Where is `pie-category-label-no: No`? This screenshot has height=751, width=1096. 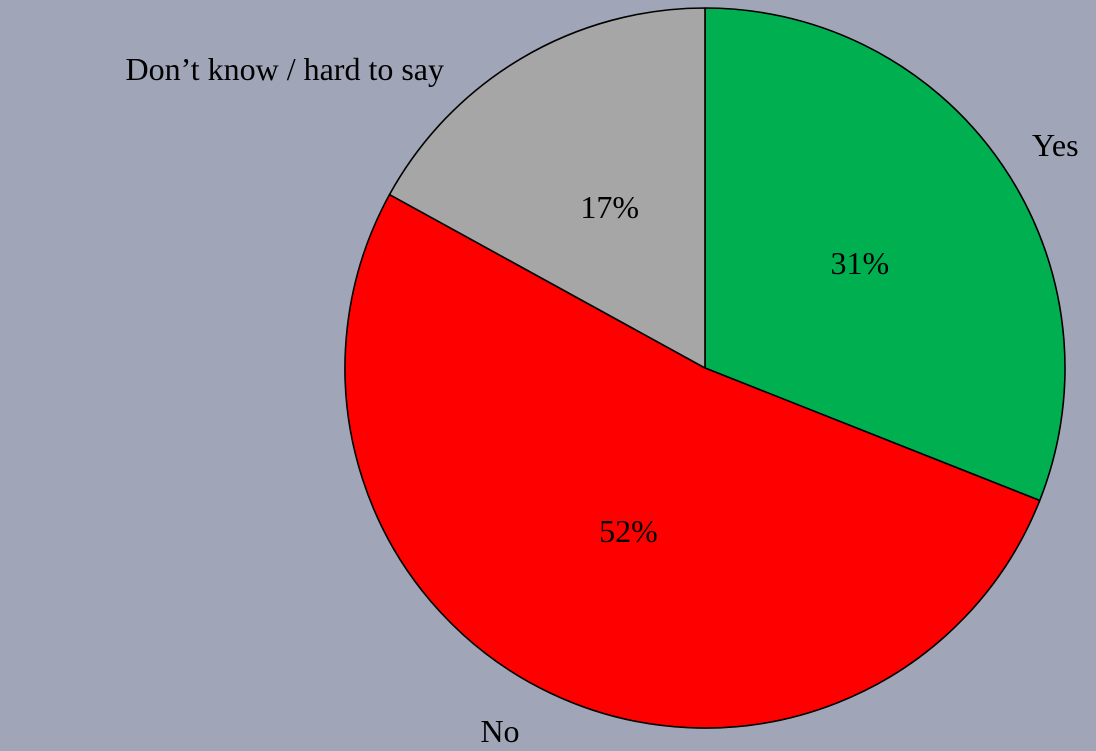
pie-category-label-no: No is located at coordinates (499, 731).